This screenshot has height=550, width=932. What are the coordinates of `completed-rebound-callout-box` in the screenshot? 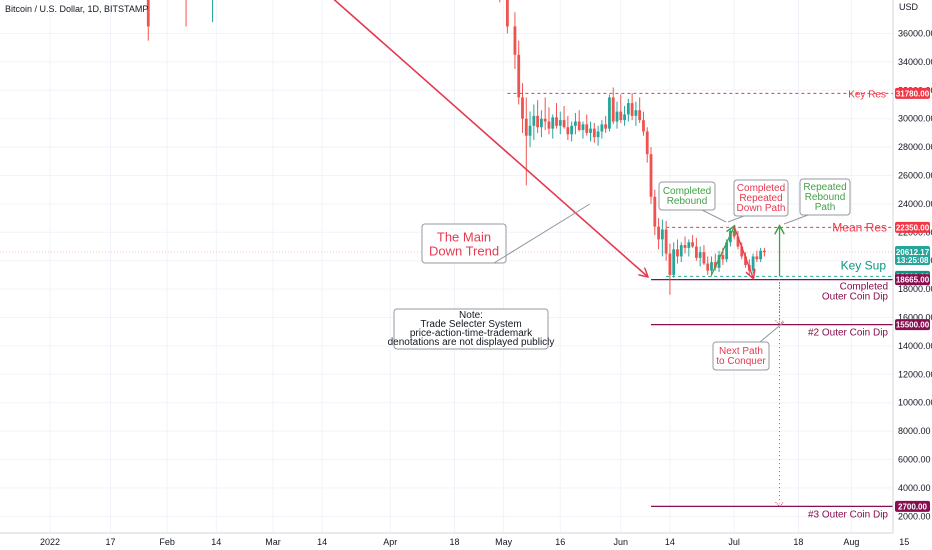 It's located at (687, 196).